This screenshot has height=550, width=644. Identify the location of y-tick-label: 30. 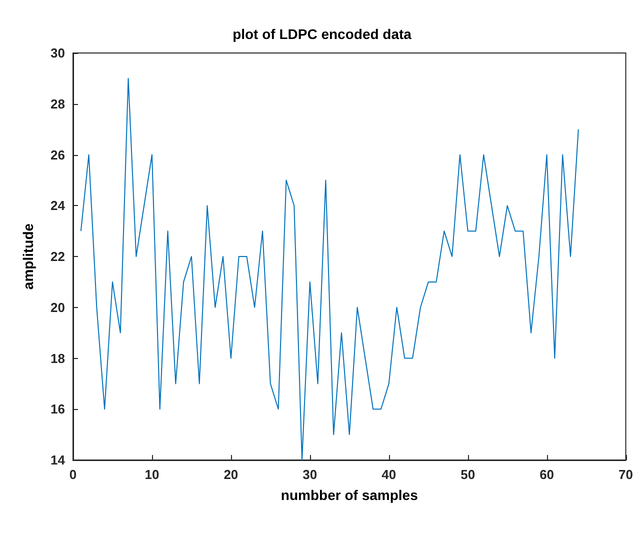
(57, 53).